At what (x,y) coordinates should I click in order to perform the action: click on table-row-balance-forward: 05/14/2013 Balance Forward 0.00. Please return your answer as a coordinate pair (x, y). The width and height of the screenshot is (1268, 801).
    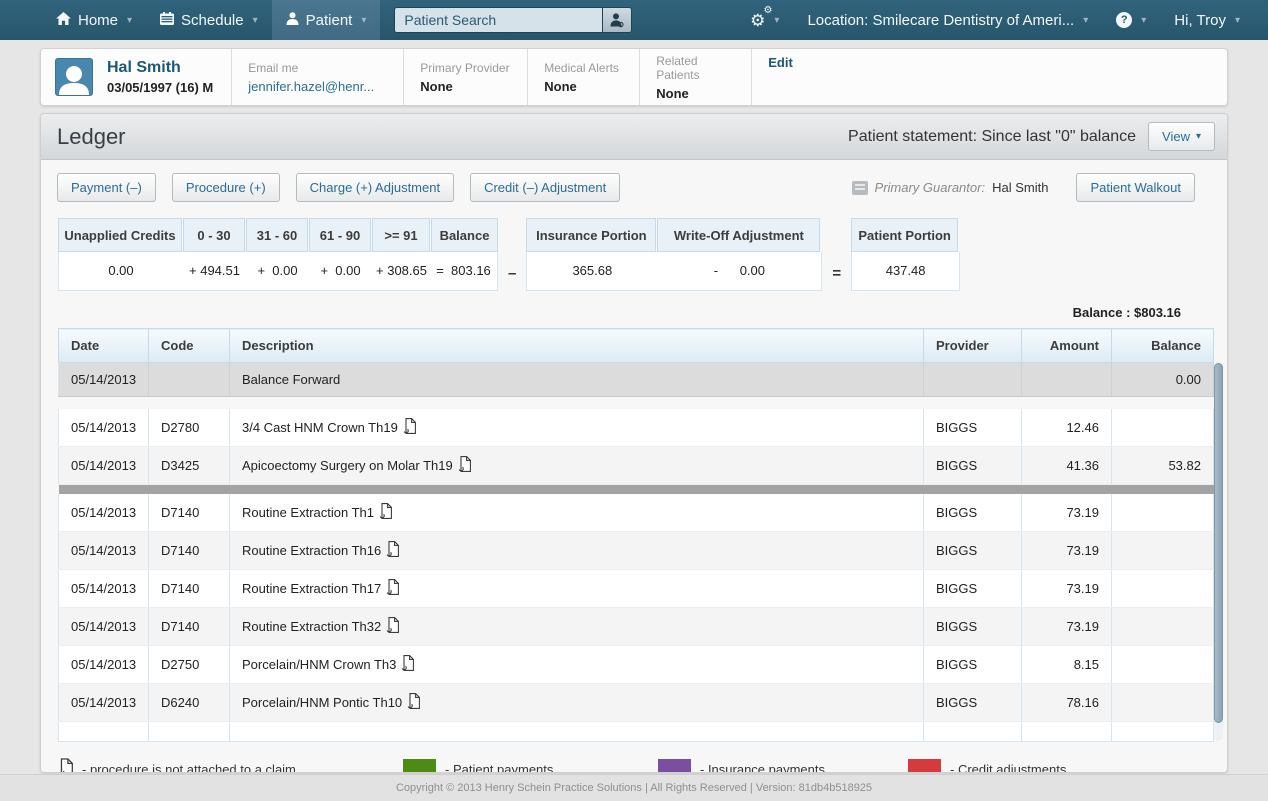
    Looking at the image, I should click on (636, 379).